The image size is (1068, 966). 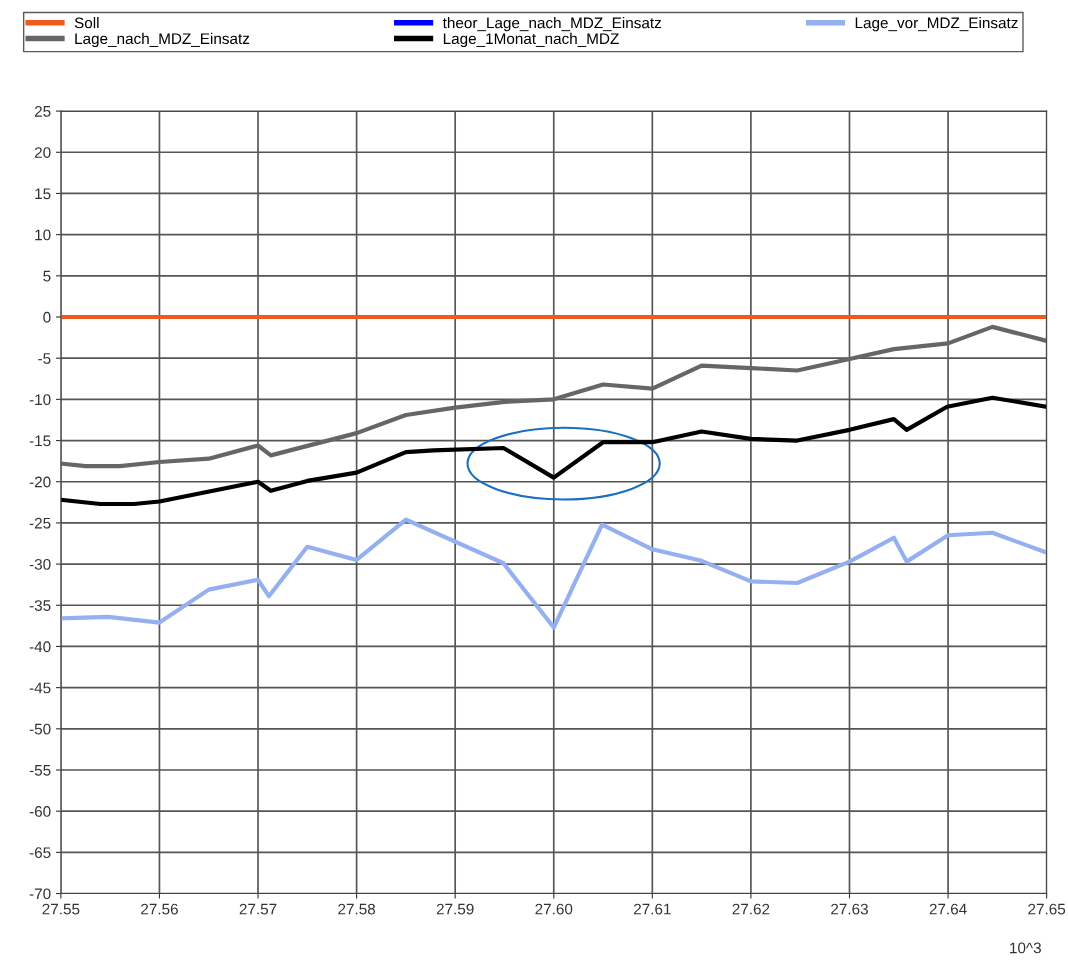 I want to click on y-tick-label: 20, so click(x=42, y=152).